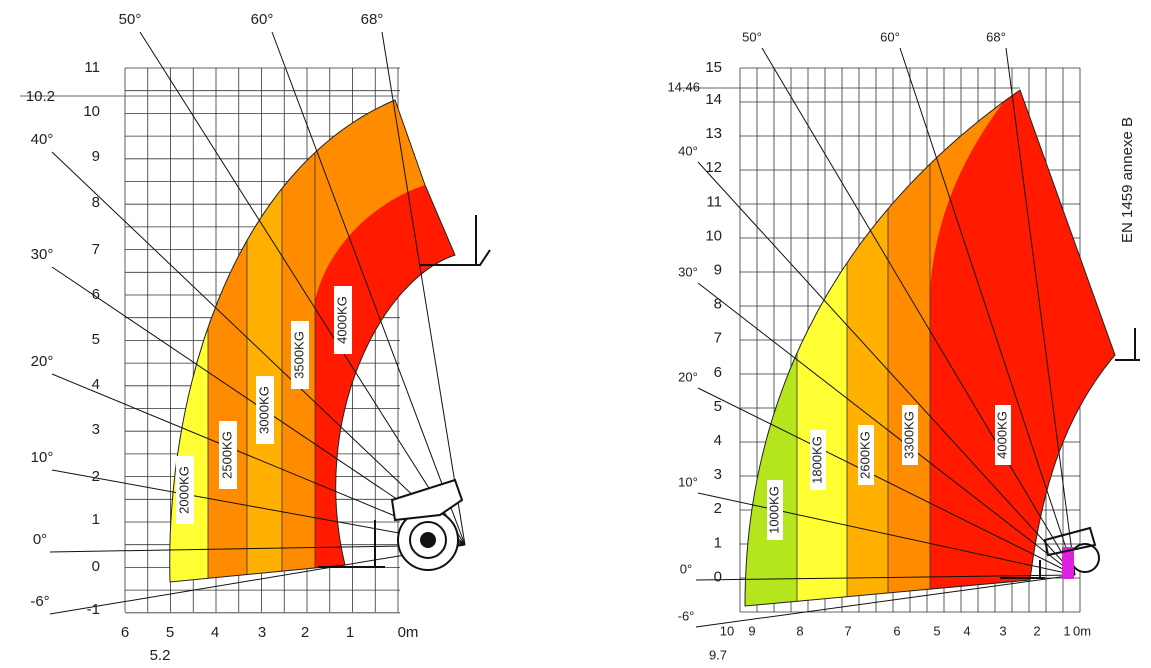 The image size is (1151, 668). What do you see at coordinates (42, 254) in the screenshot?
I see `angle-label: 30°` at bounding box center [42, 254].